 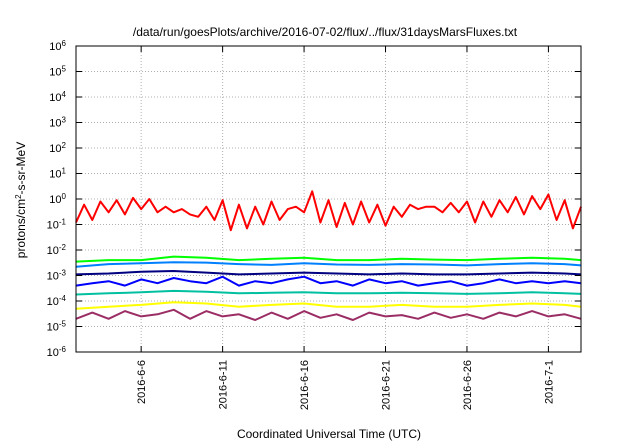 What do you see at coordinates (64, 94) in the screenshot?
I see `y-tick-exponent: 4` at bounding box center [64, 94].